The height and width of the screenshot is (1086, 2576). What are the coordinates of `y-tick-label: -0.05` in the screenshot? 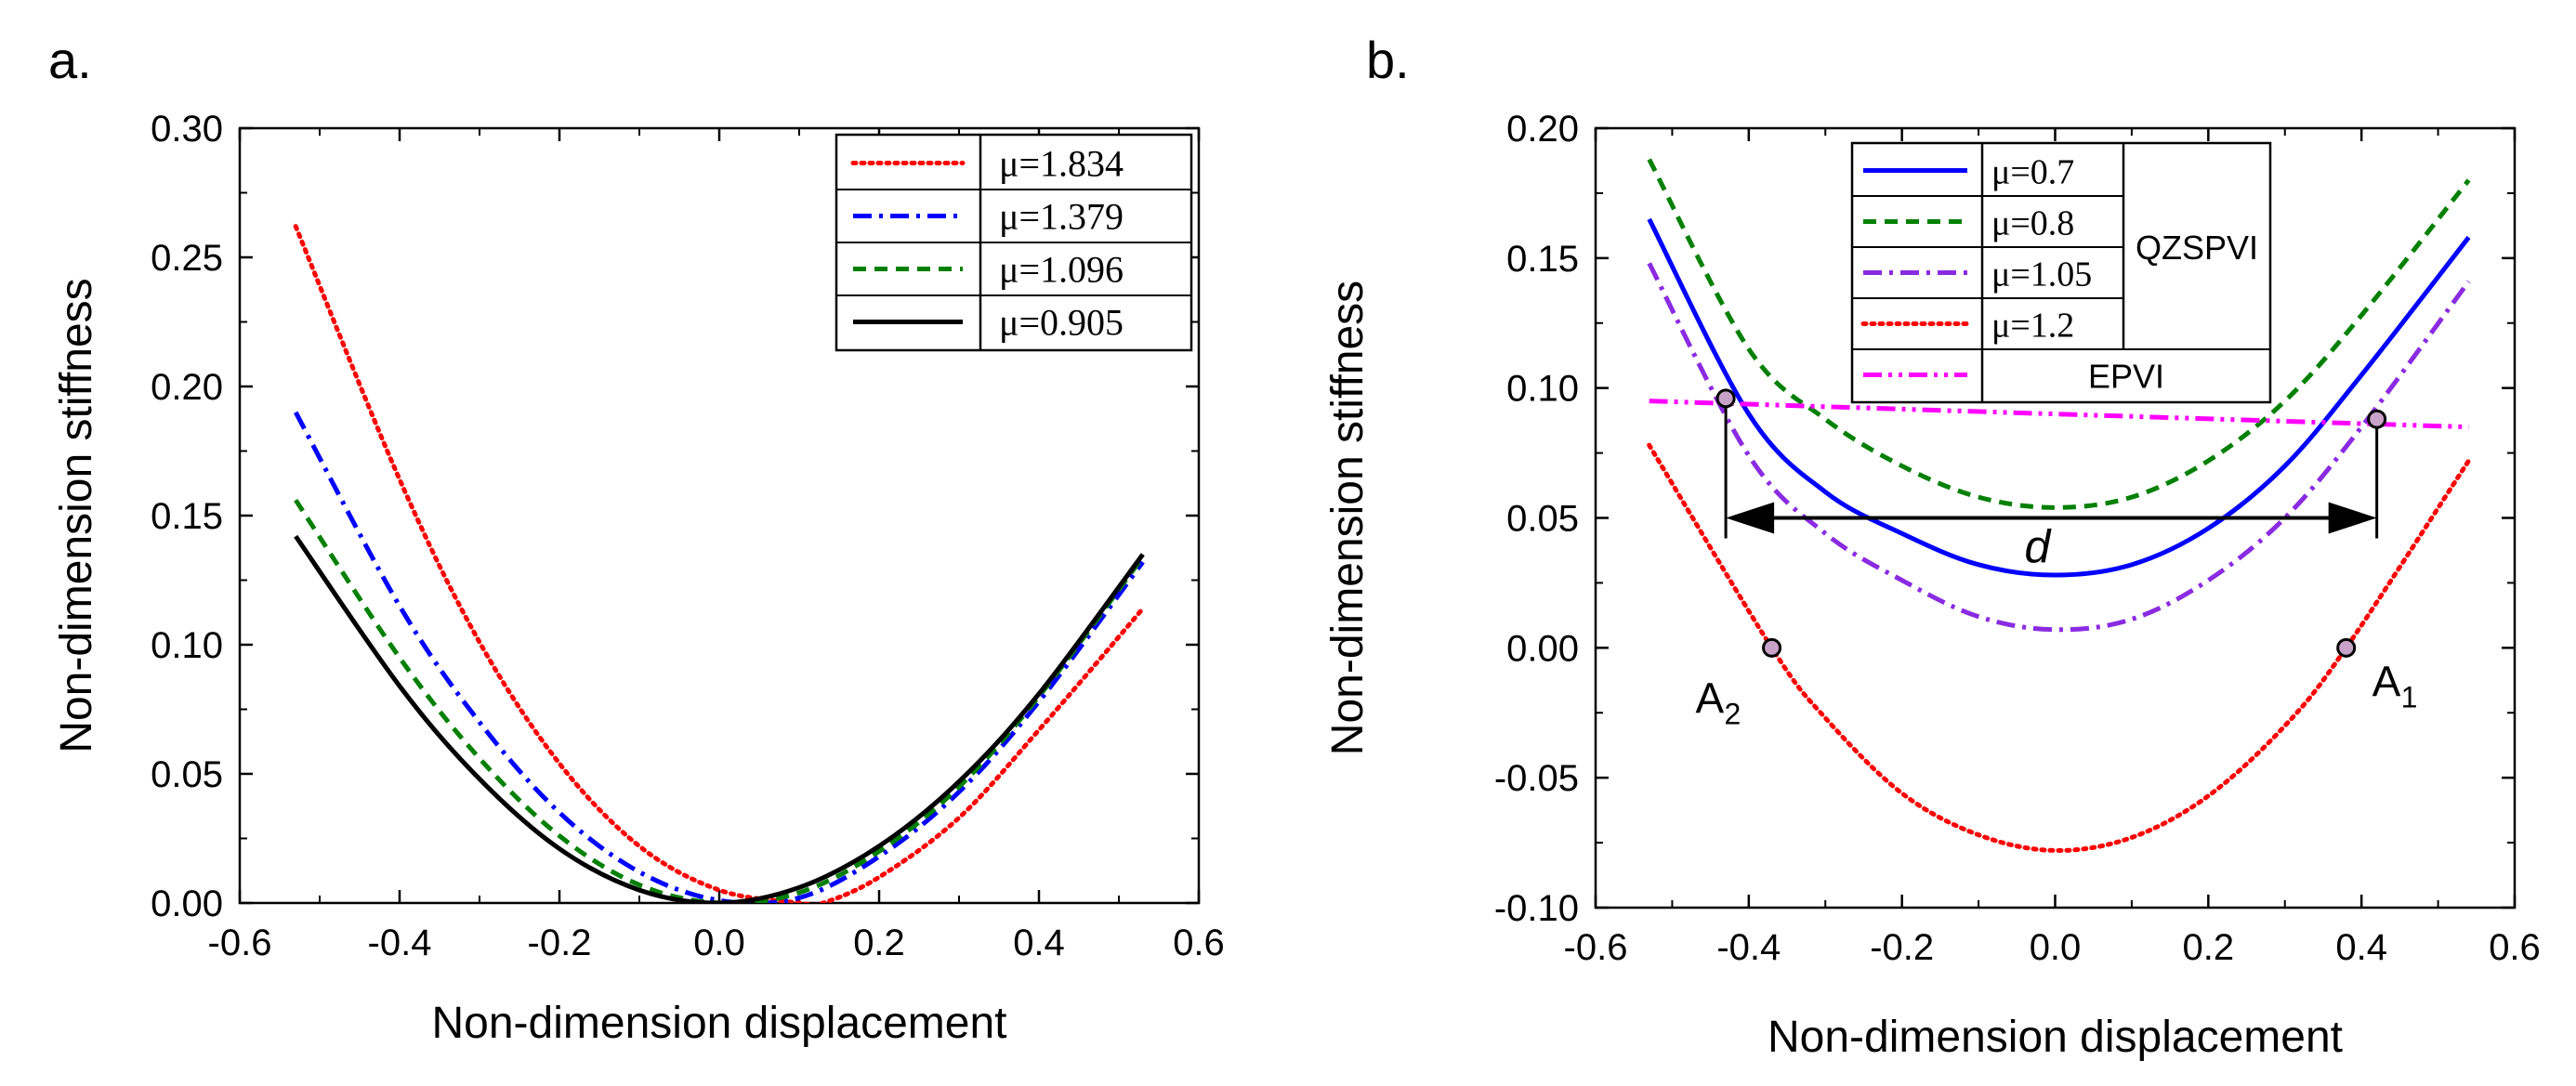 It's located at (1536, 778).